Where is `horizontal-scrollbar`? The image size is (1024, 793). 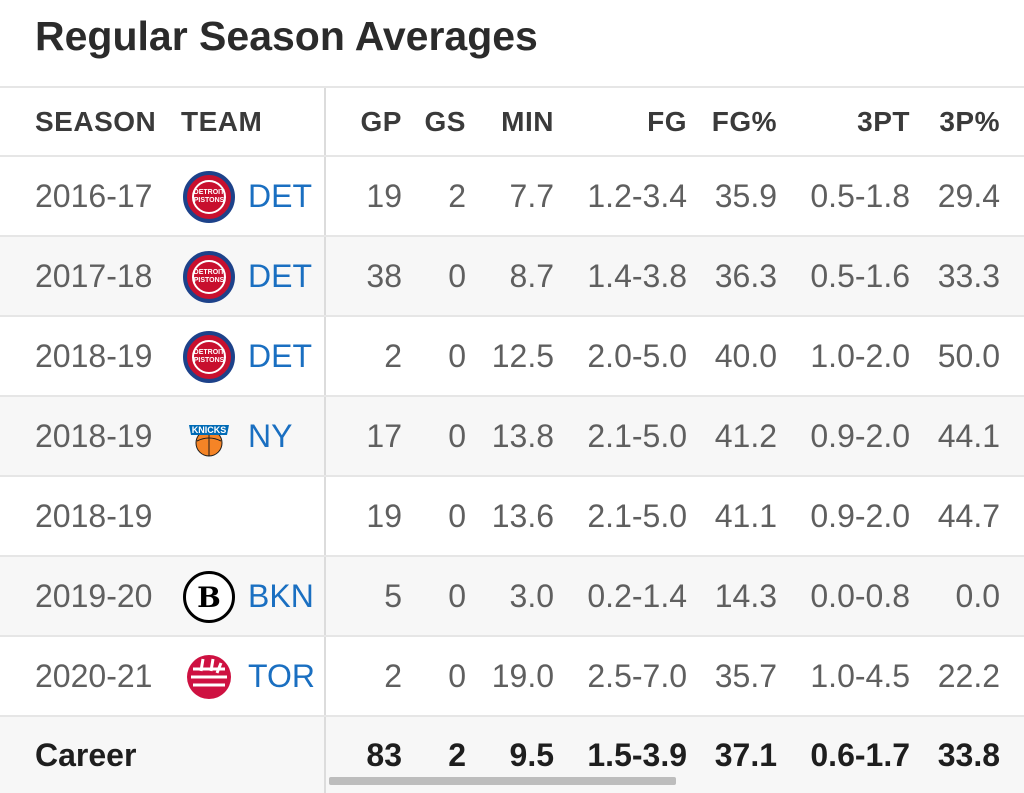 horizontal-scrollbar is located at coordinates (502, 781).